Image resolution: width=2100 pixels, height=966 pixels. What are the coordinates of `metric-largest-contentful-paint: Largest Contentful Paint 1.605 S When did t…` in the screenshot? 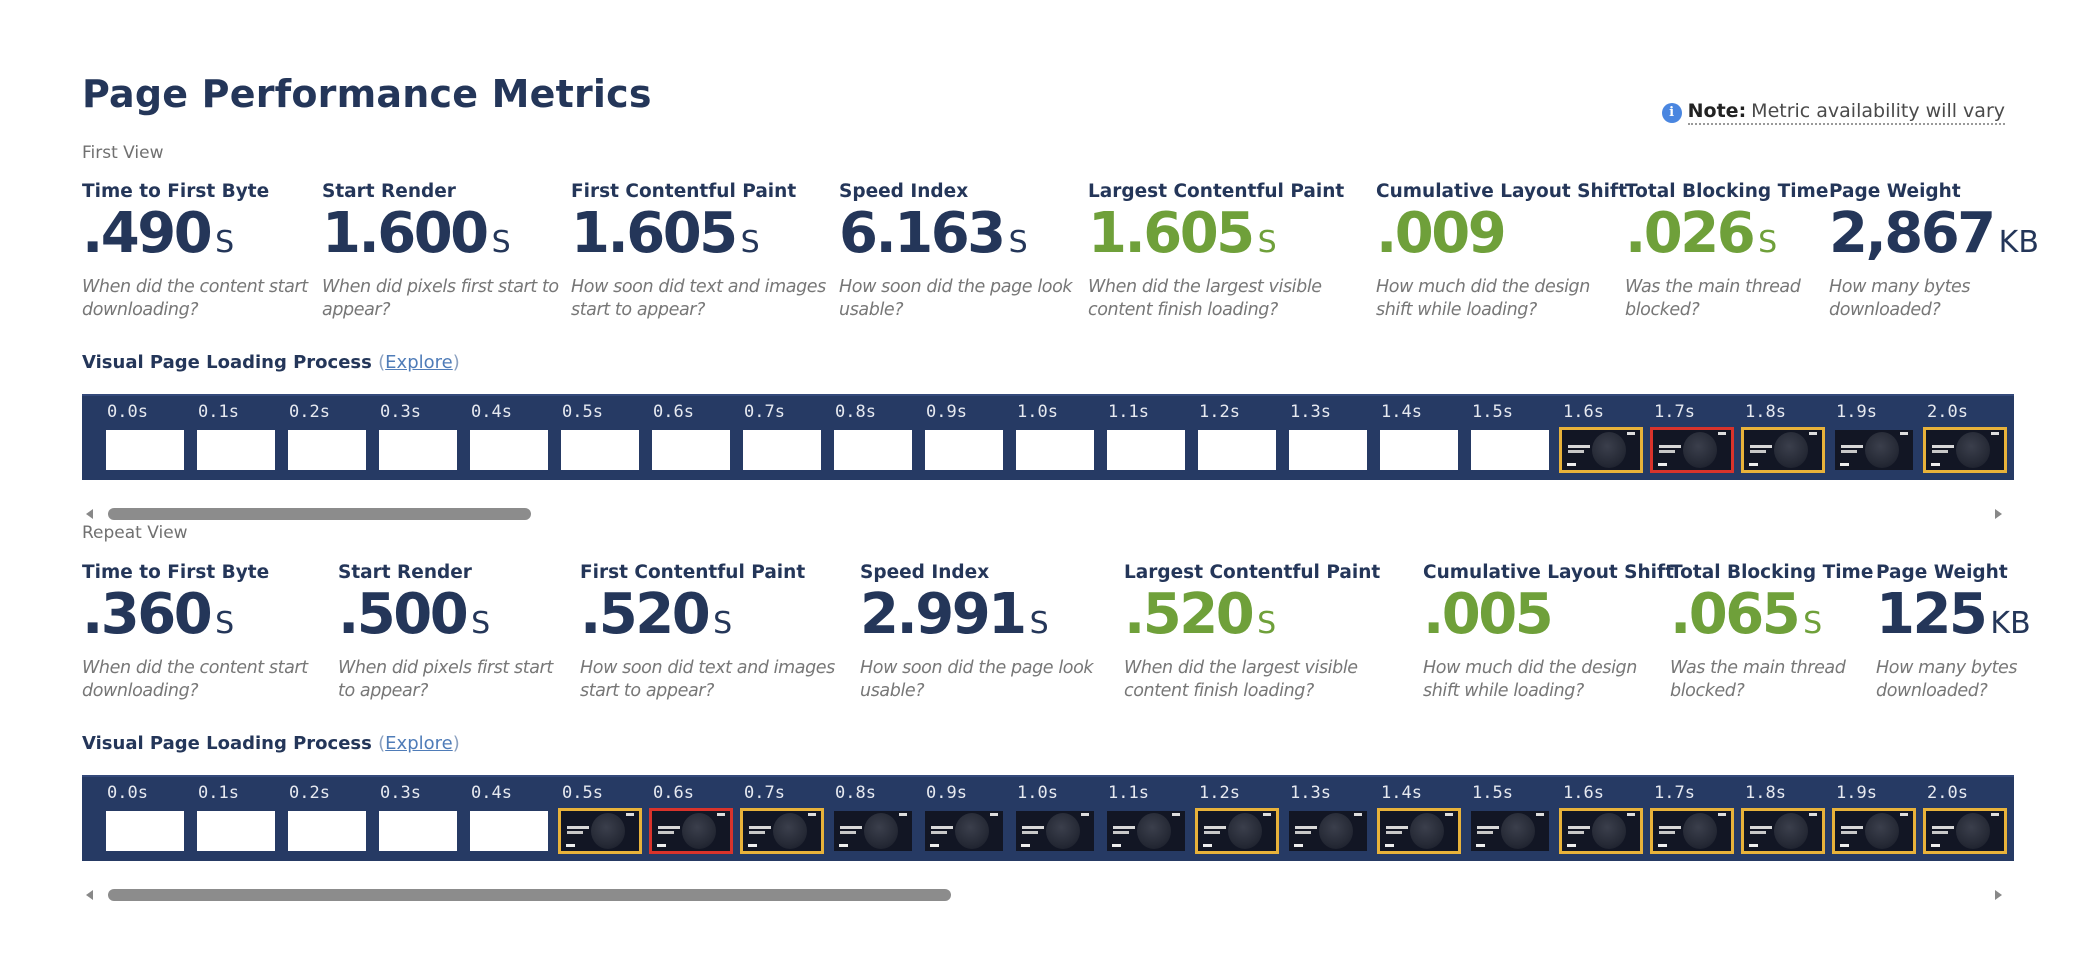 It's located at (1228, 251).